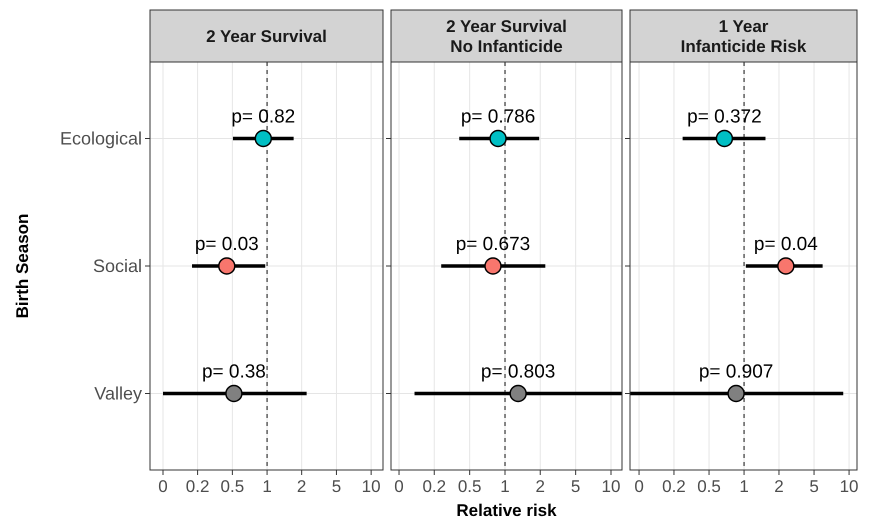  I want to click on annotation: p= 0.803, so click(518, 372).